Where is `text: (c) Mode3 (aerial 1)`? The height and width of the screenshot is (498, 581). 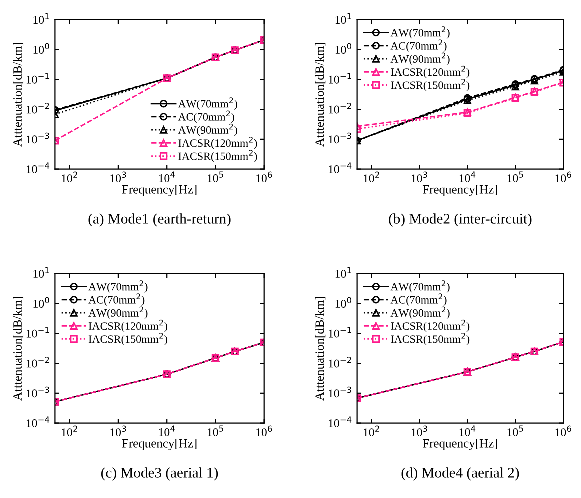 text: (c) Mode3 (aerial 1) is located at coordinates (160, 474).